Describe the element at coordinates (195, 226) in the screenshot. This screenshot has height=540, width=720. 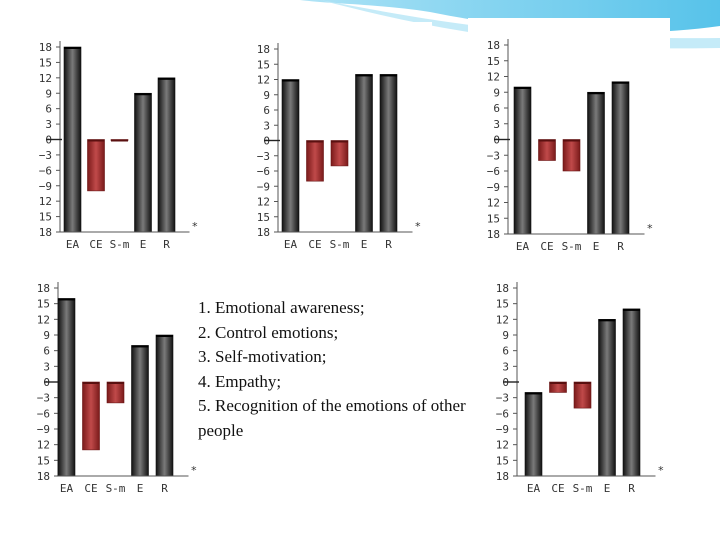
I see `asterisk-marker: *` at that location.